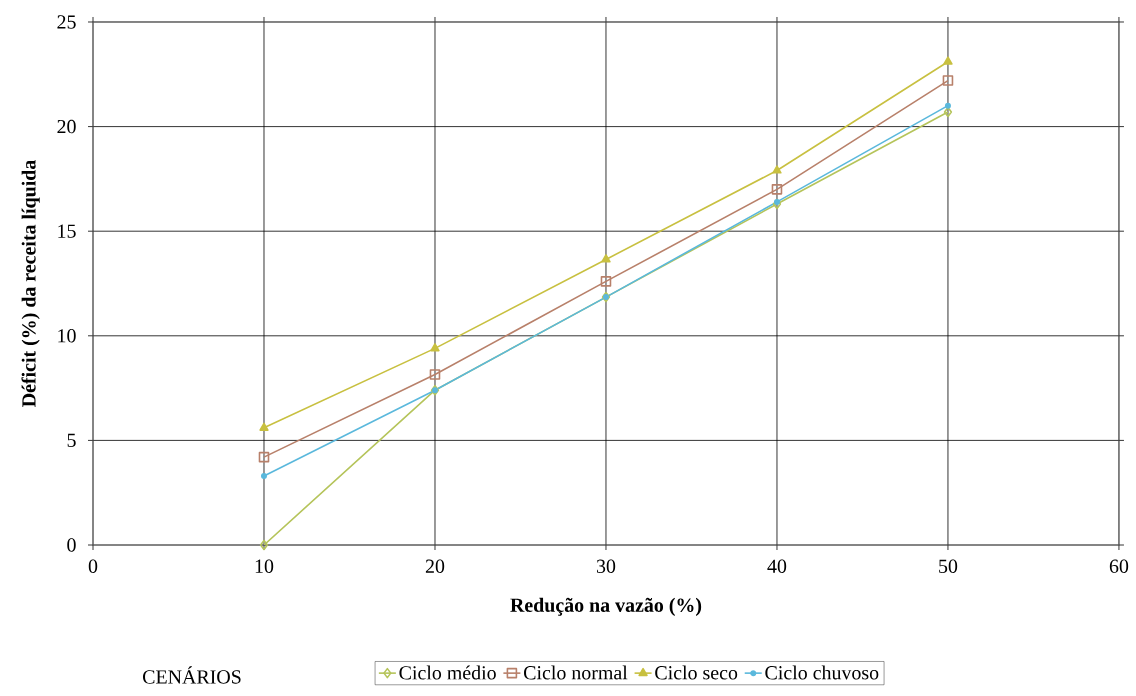 Image resolution: width=1136 pixels, height=696 pixels. Describe the element at coordinates (66, 22) in the screenshot. I see `y-tick-label: 25` at that location.